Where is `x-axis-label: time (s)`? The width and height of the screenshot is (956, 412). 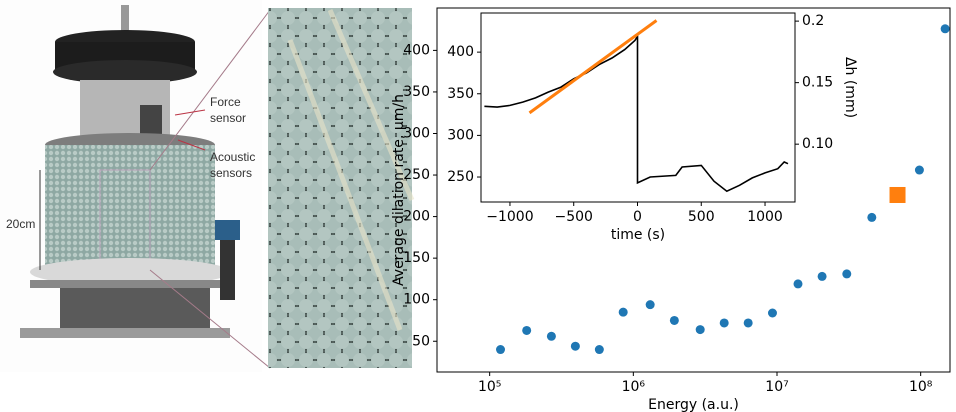
x-axis-label: time (s) is located at coordinates (638, 235).